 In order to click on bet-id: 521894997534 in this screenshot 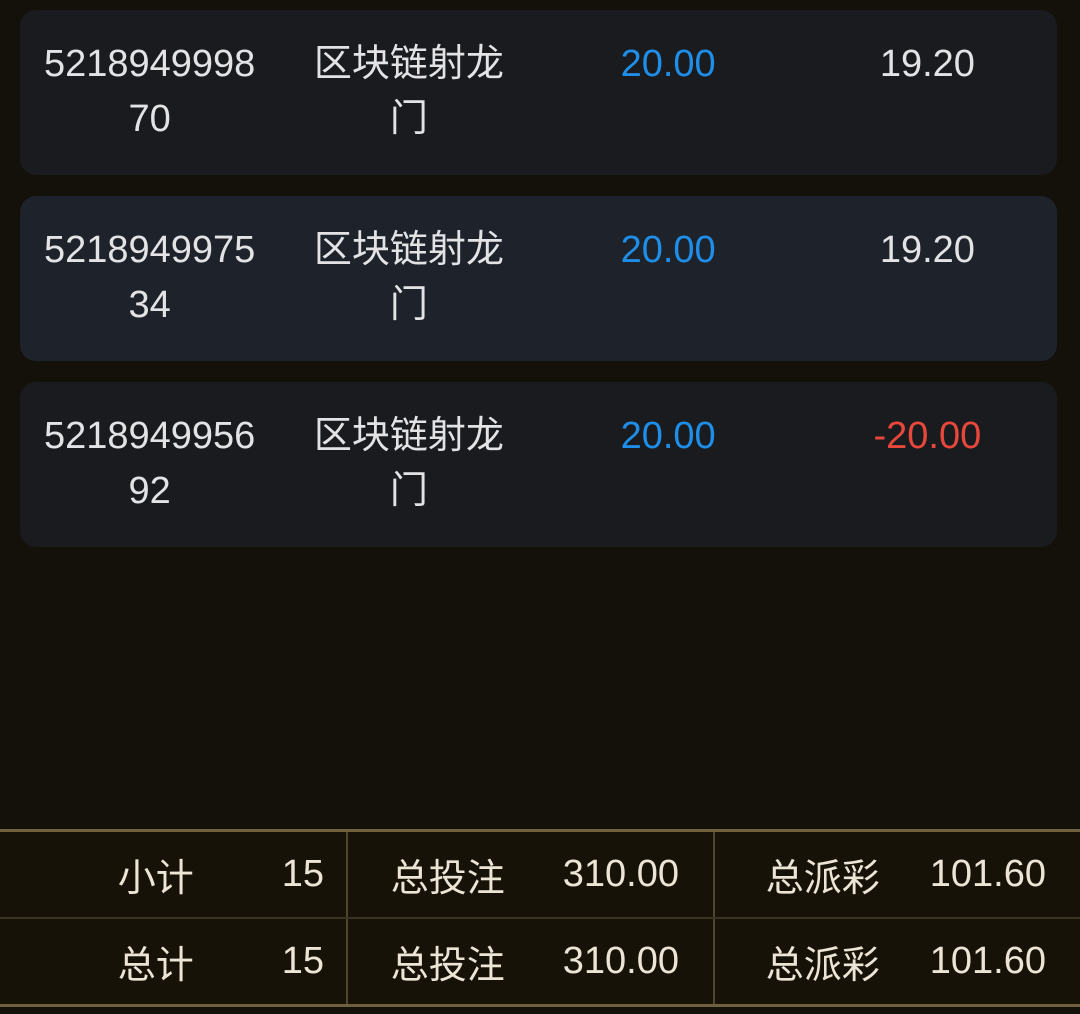, I will do `click(149, 277)`.